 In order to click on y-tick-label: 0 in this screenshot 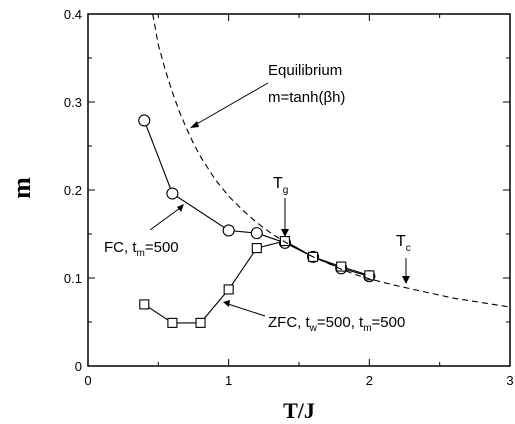, I will do `click(78, 366)`.